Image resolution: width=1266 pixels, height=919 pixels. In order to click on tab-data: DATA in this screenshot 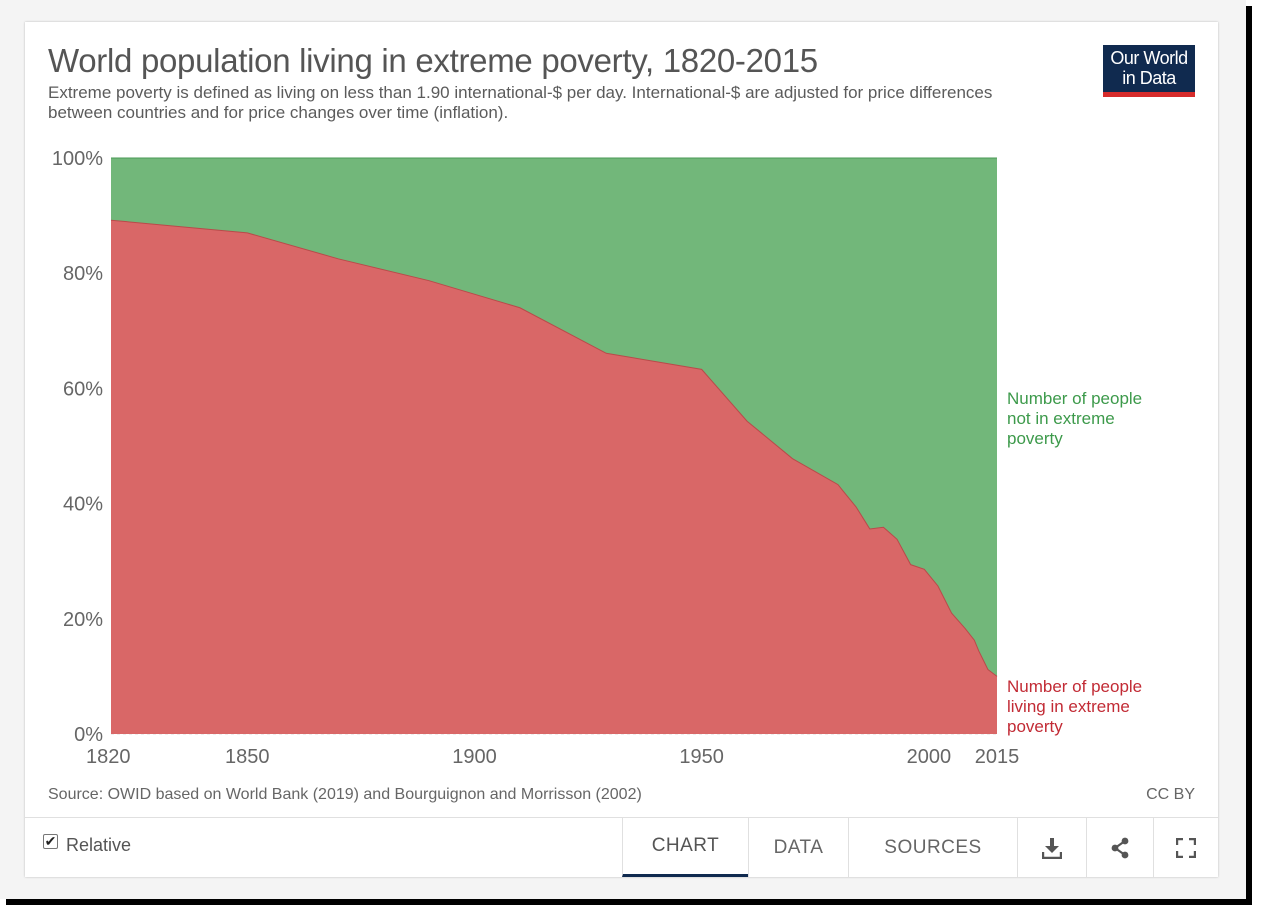, I will do `click(798, 847)`.